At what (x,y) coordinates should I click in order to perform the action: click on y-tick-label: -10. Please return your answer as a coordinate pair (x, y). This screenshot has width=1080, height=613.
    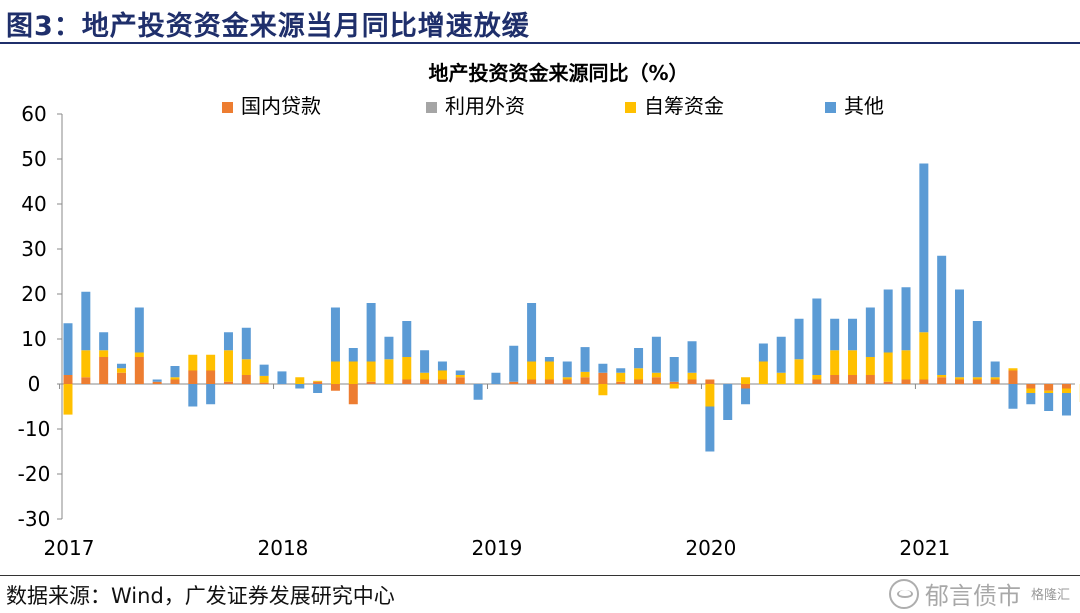
    Looking at the image, I should click on (34, 429).